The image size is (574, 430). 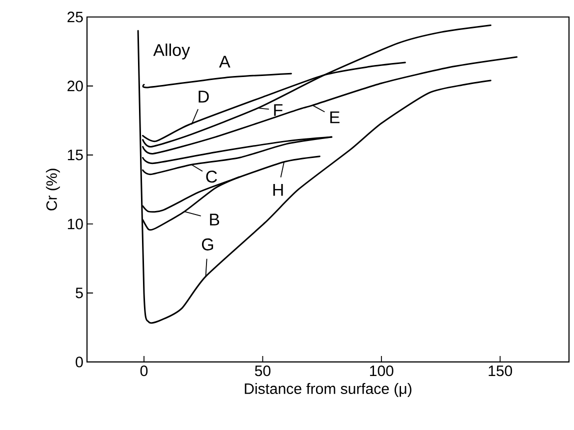 I want to click on x-tick-label: 100, so click(x=382, y=371).